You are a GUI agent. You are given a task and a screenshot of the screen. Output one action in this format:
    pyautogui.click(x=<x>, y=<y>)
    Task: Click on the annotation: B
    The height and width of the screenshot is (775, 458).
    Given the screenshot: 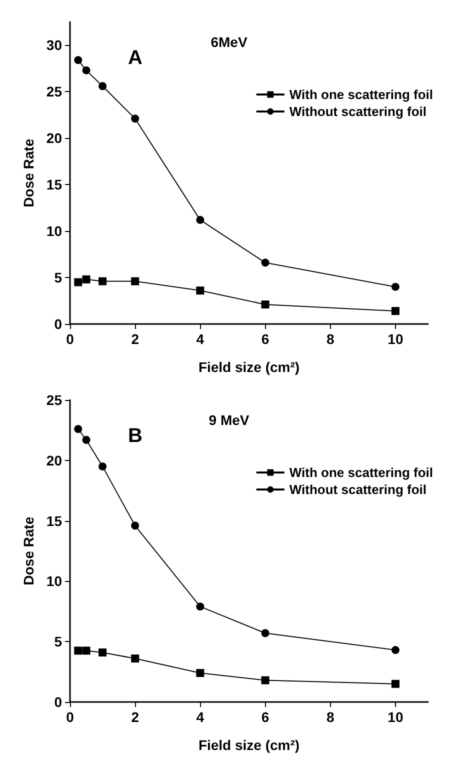 What is the action you would take?
    pyautogui.click(x=135, y=436)
    